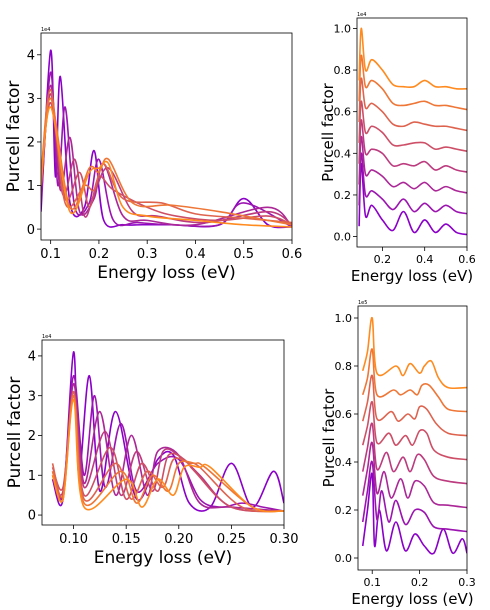  I want to click on x-tick-label: 0.10, so click(73, 539).